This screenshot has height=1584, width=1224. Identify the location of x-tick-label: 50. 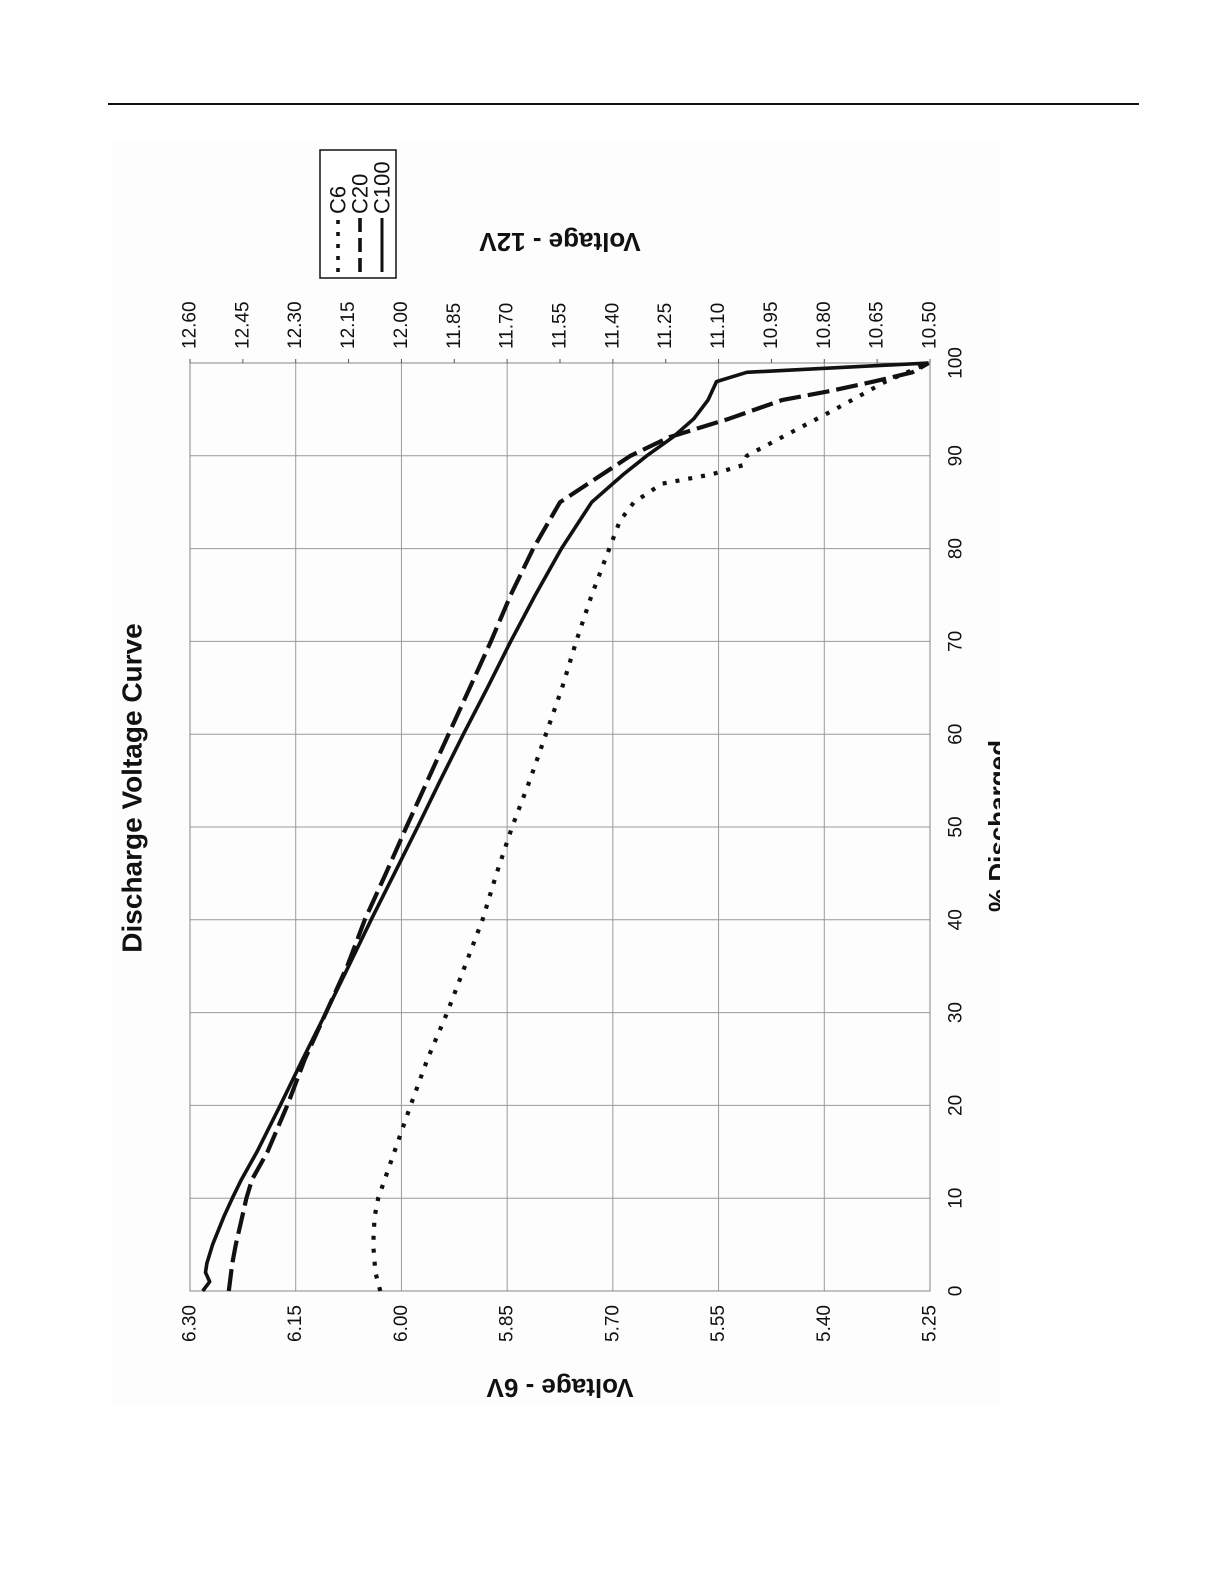
(956, 826).